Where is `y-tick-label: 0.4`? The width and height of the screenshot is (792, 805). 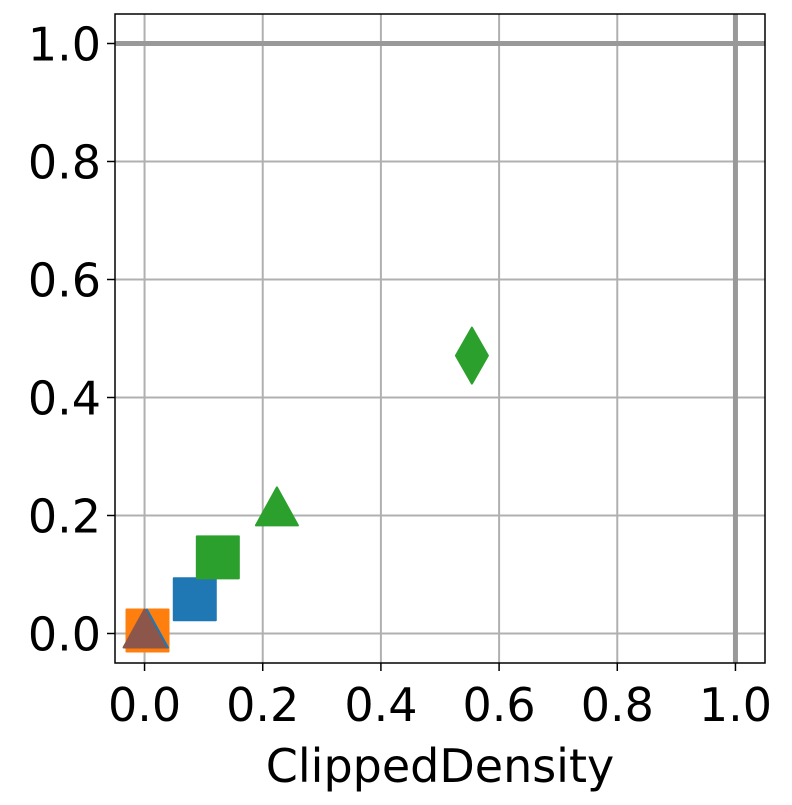
y-tick-label: 0.4 is located at coordinates (64, 399).